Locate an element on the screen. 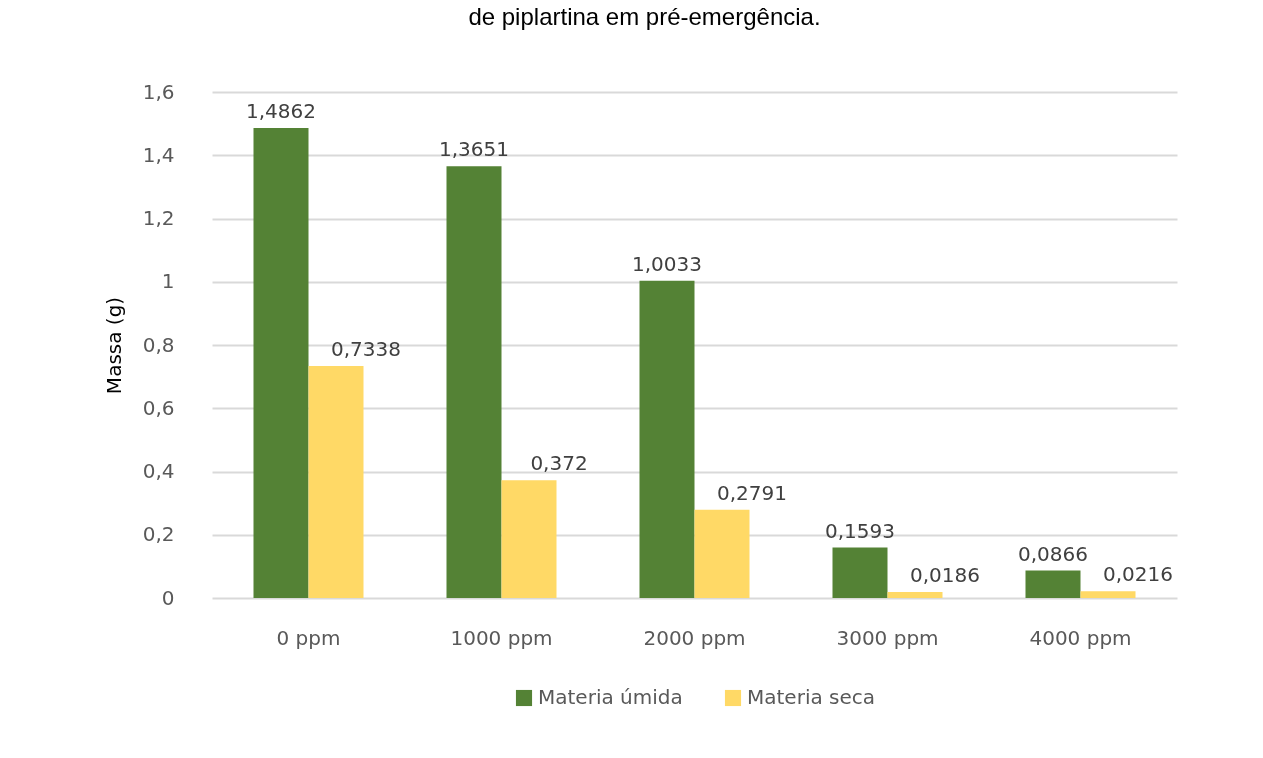 The width and height of the screenshot is (1263, 758). data-label: 0,372 is located at coordinates (559, 463).